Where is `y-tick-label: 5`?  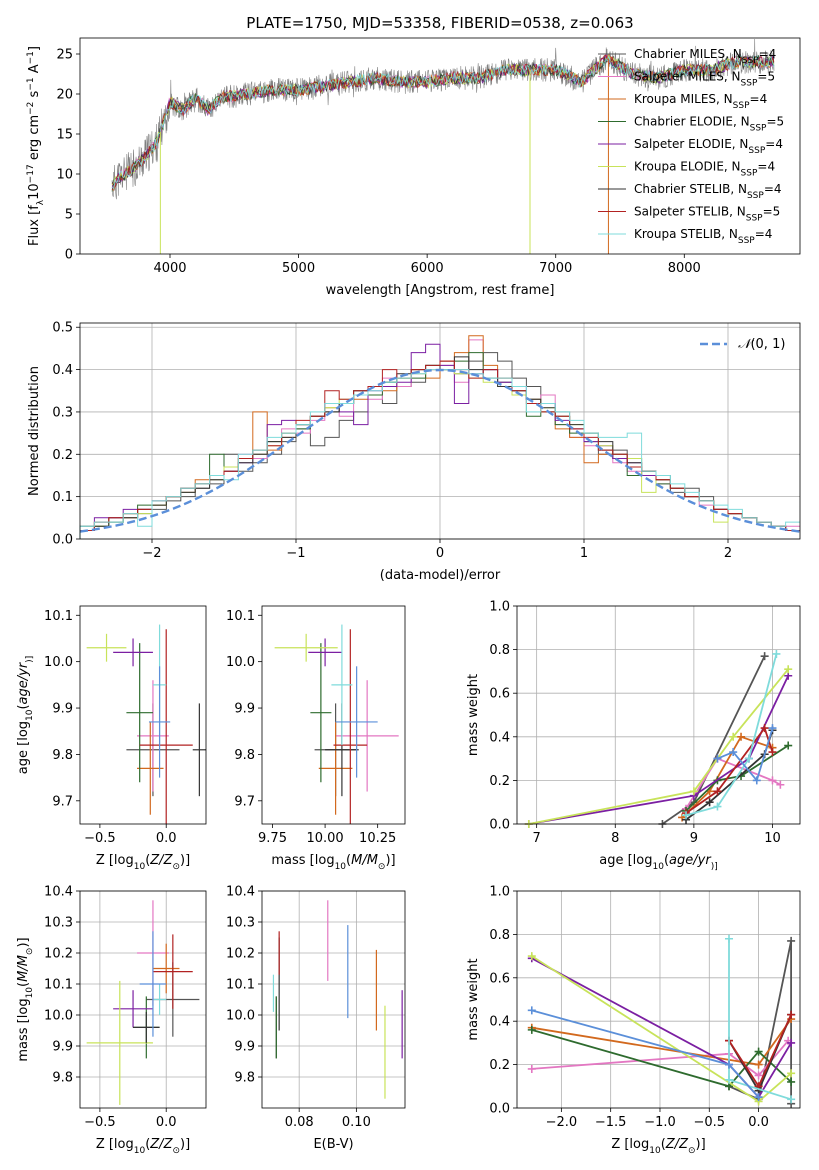
y-tick-label: 5 is located at coordinates (69, 215).